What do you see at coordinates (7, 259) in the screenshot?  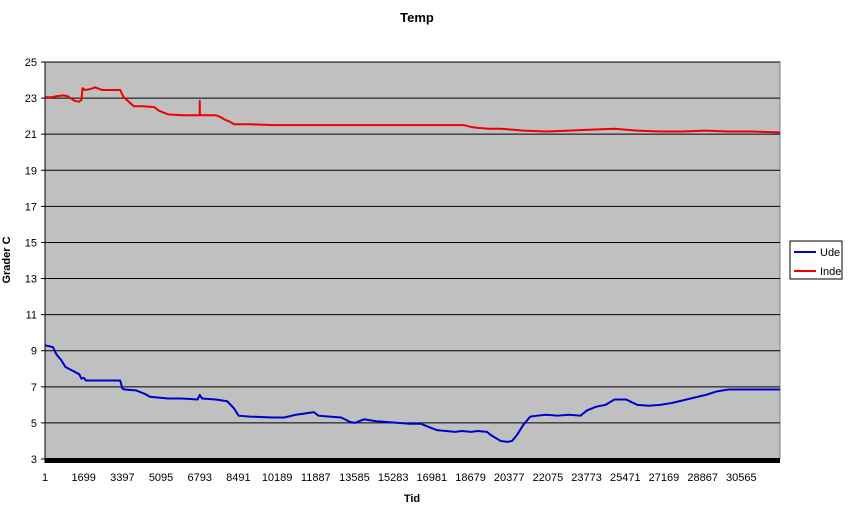 I see `y-axis-title: Grader C` at bounding box center [7, 259].